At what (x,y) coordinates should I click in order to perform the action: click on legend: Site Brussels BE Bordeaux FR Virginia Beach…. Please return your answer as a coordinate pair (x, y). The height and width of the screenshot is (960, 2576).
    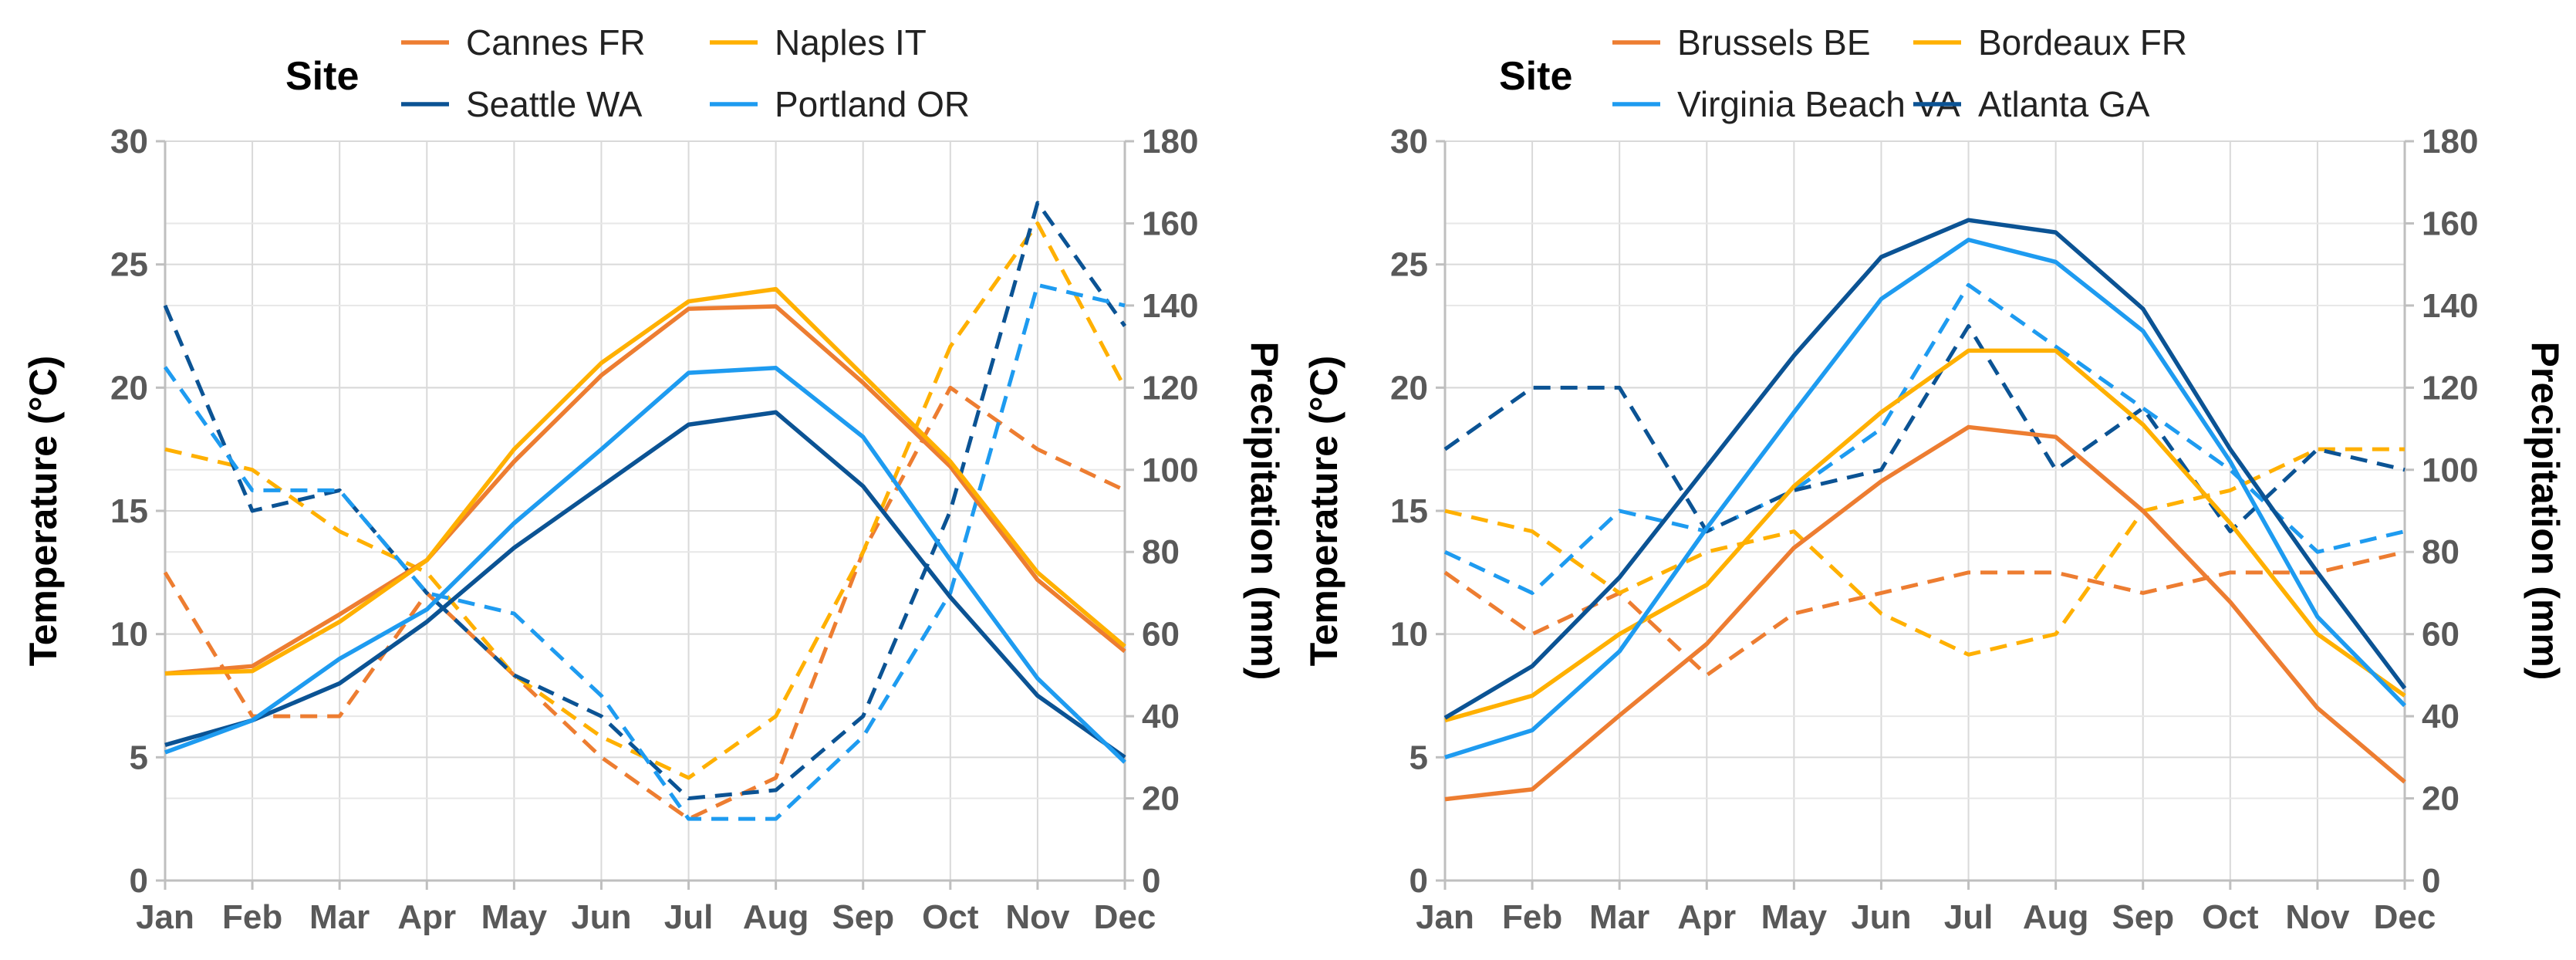
    Looking at the image, I should click on (1843, 73).